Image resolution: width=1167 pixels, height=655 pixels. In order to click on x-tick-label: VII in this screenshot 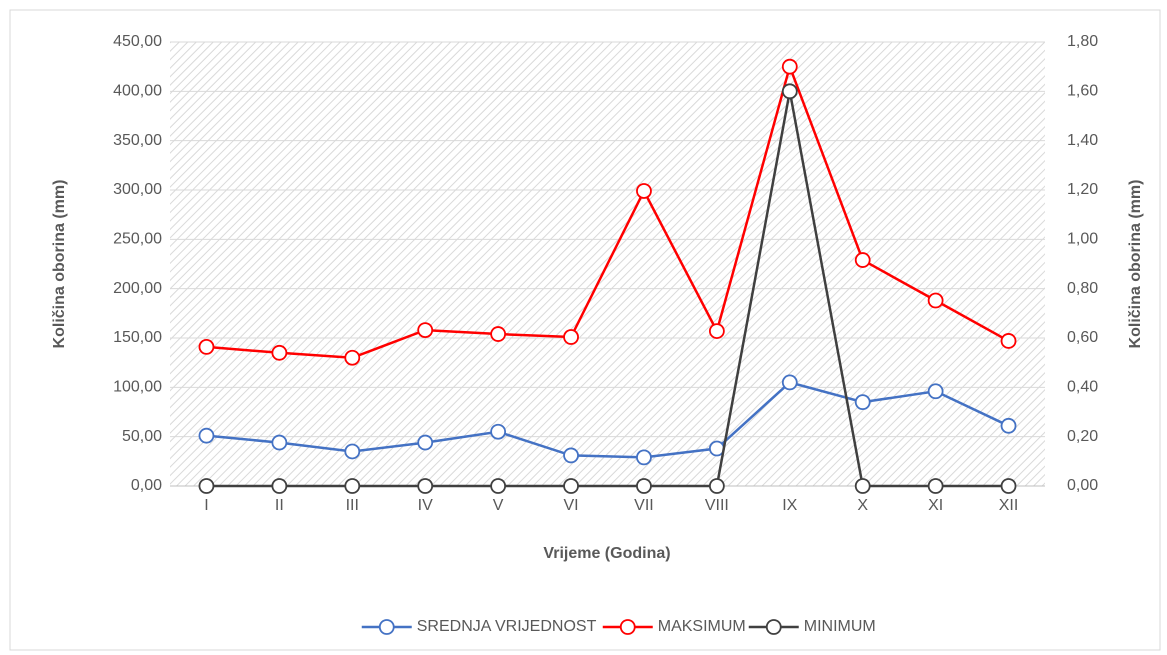, I will do `click(644, 505)`.